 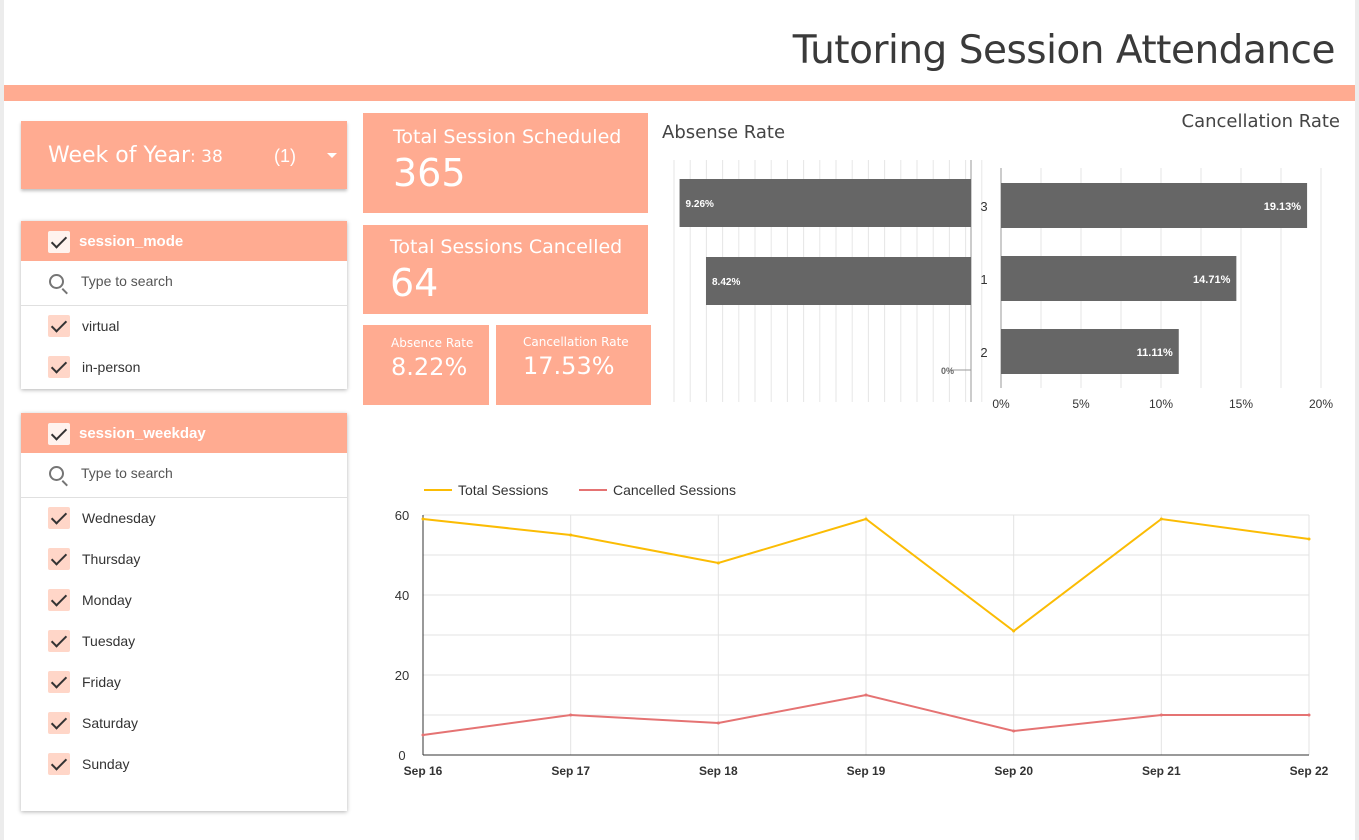 I want to click on scorecard-value: 17.53%, so click(x=569, y=366).